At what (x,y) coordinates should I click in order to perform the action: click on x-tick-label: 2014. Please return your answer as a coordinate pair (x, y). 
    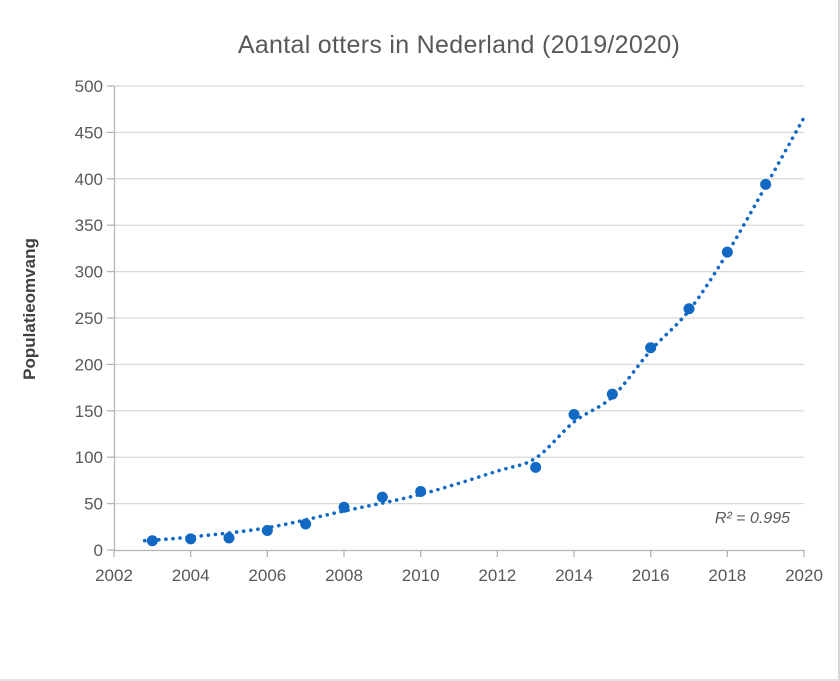
    Looking at the image, I should click on (574, 575).